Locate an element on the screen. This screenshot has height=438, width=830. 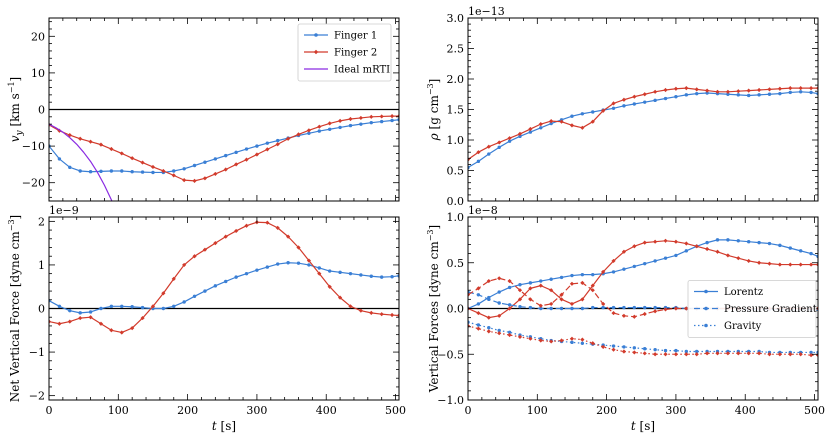
y-axis-label: vy [km s−1] is located at coordinates (16, 110).